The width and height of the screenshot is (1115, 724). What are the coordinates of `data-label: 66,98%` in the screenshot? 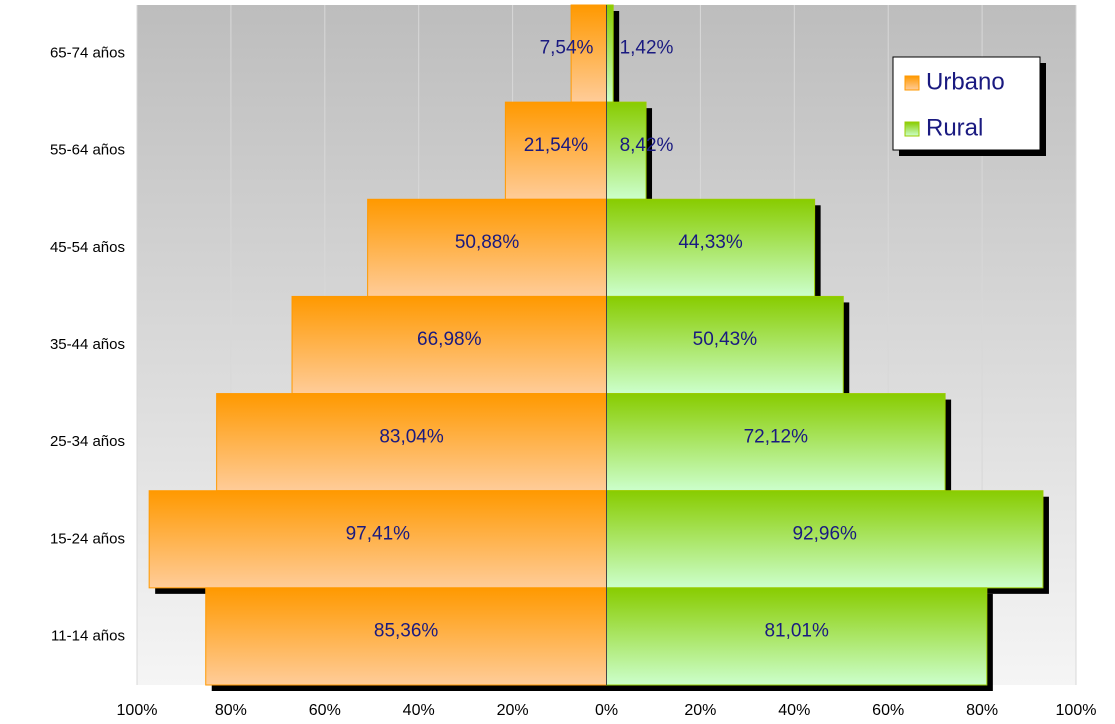 It's located at (449, 339).